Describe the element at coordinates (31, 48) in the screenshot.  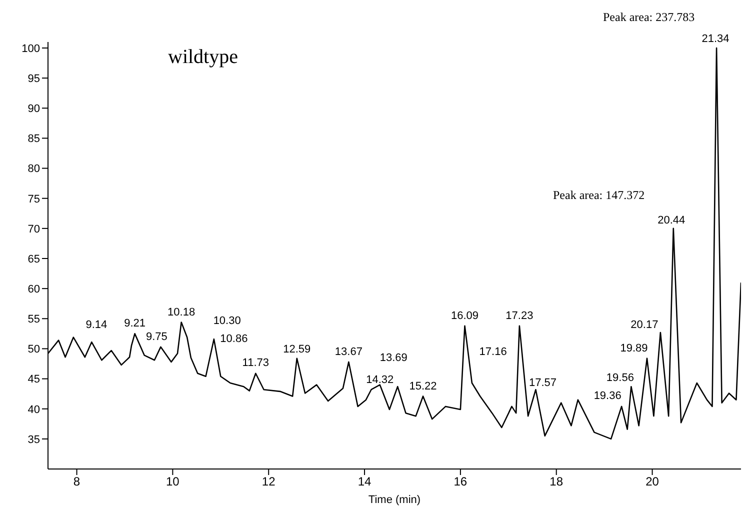
I see `y-tick-label: 100` at that location.